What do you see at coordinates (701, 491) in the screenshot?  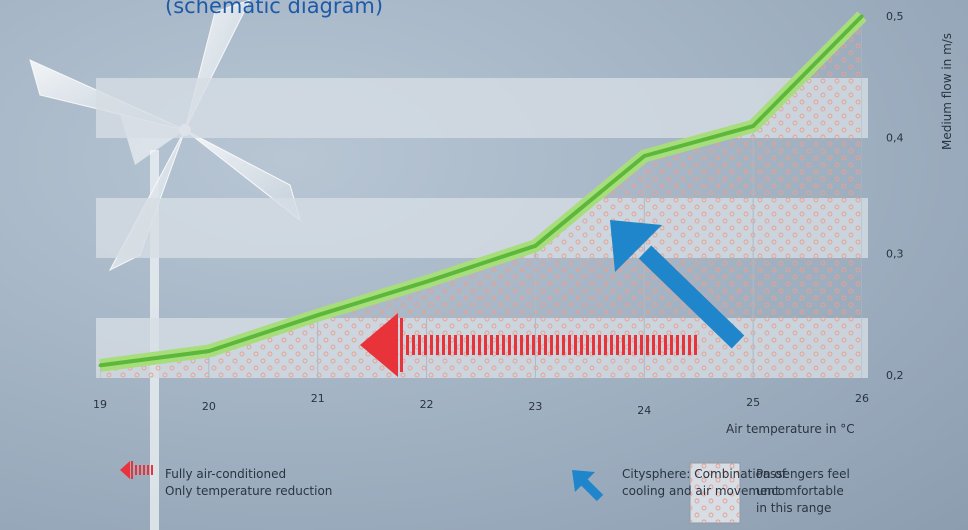 I see `legend-line: cooling and air movement` at bounding box center [701, 491].